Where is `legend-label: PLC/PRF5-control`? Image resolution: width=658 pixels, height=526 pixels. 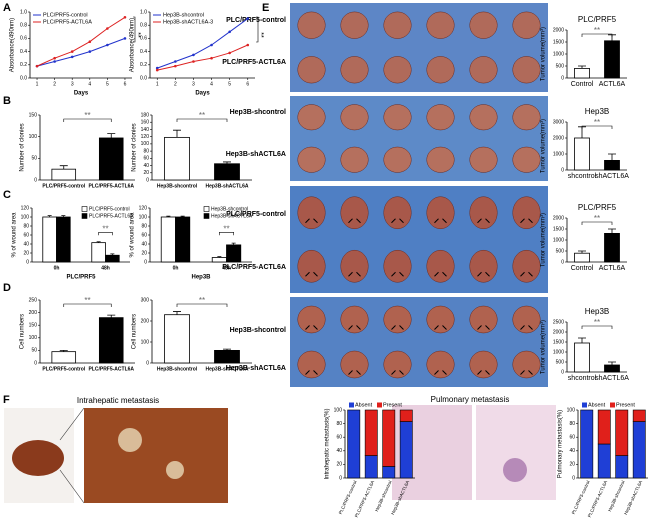
legend-label: PLC/PRF5-control is located at coordinates (109, 209).